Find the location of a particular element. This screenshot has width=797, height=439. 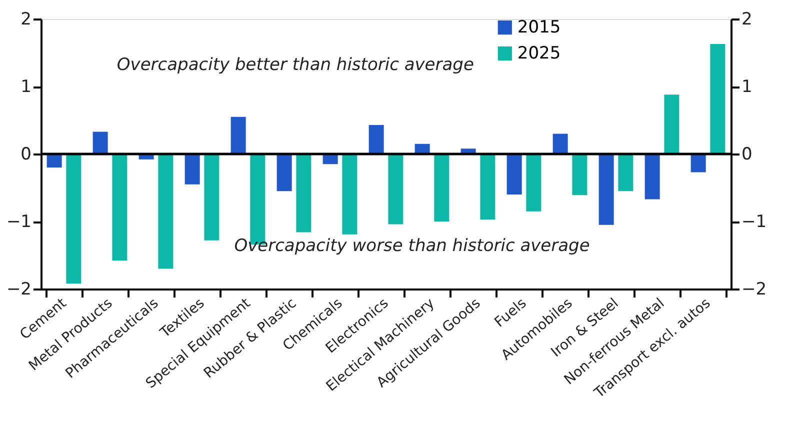

annotation: Overcapacity worse than historic average is located at coordinates (412, 246).